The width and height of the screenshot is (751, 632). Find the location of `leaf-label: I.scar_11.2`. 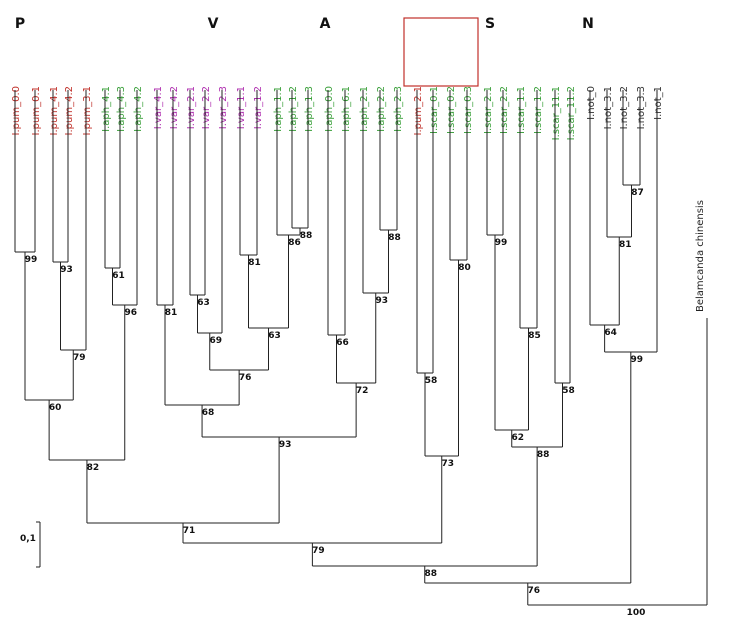

leaf-label: I.scar_11.2 is located at coordinates (571, 113).